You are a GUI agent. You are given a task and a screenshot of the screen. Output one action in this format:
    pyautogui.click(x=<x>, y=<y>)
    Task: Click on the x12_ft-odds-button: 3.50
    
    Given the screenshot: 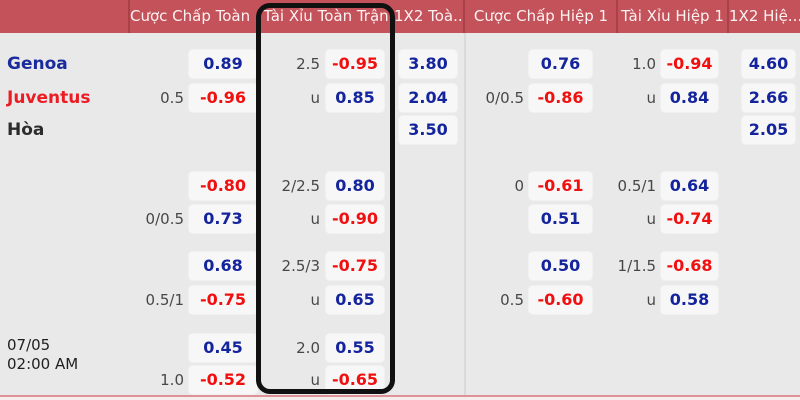 What is the action you would take?
    pyautogui.click(x=428, y=130)
    